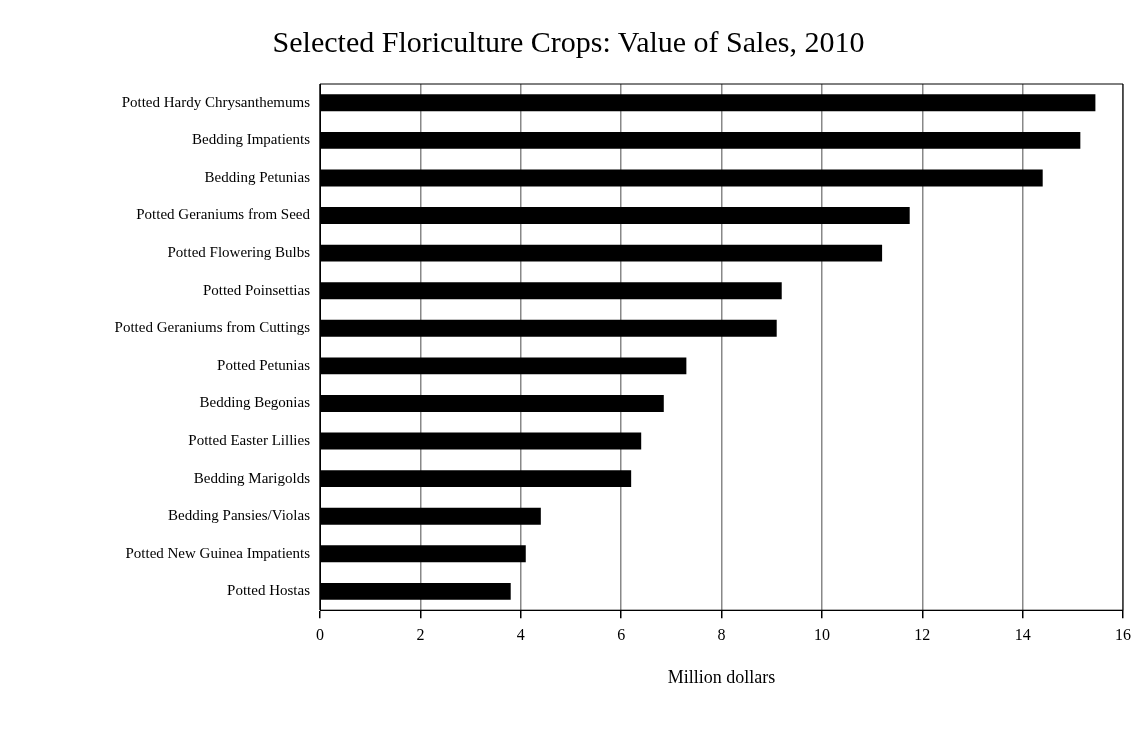  Describe the element at coordinates (239, 515) in the screenshot. I see `y-tick-label: Bedding Pansies/Violas` at that location.